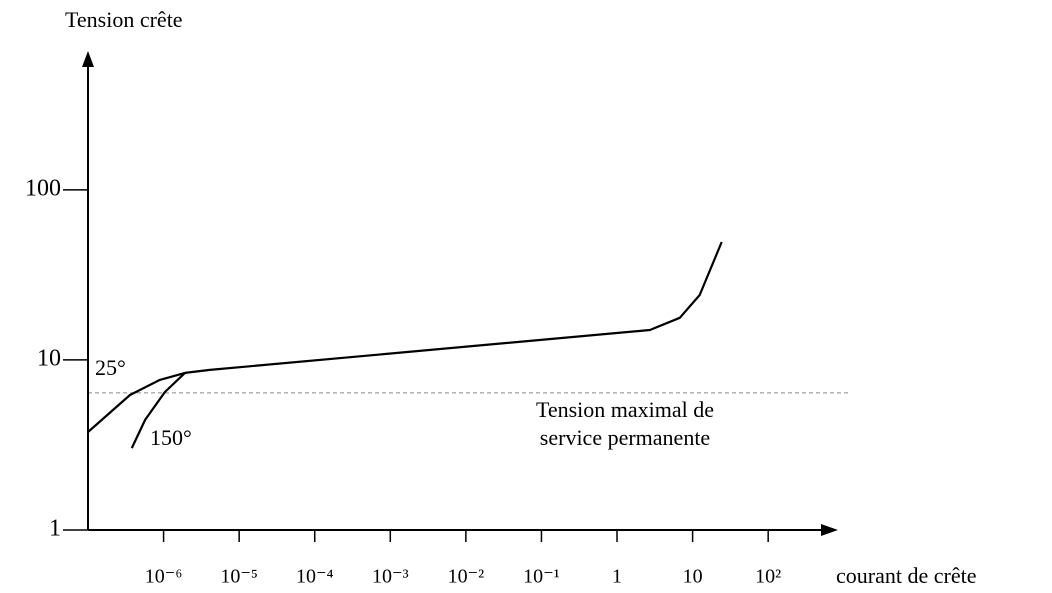 This screenshot has height=593, width=1052. Describe the element at coordinates (164, 577) in the screenshot. I see `x-tick-label: 10⁻⁶` at that location.